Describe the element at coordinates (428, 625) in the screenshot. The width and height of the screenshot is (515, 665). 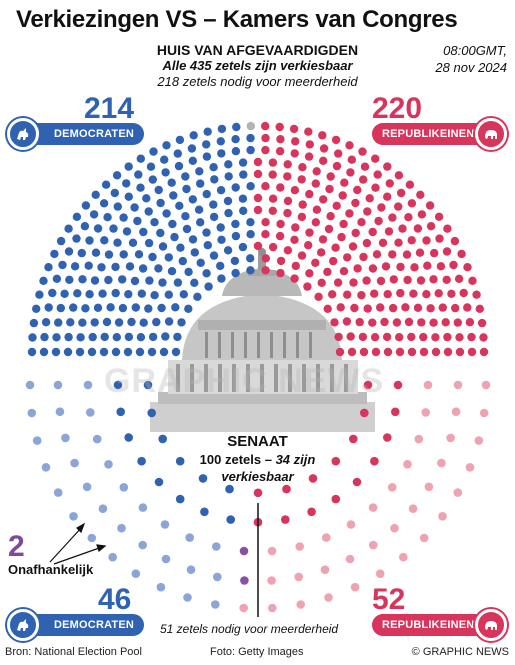
I see `rep-label-text-2: REPUBLIKEINEN` at that location.